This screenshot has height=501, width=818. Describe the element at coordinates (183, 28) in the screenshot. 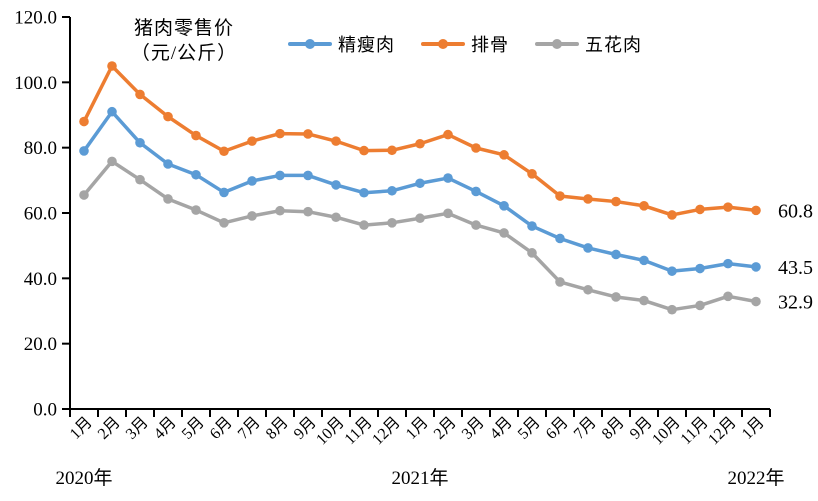

I see `chart-title-line1: 猪肉零售价` at that location.